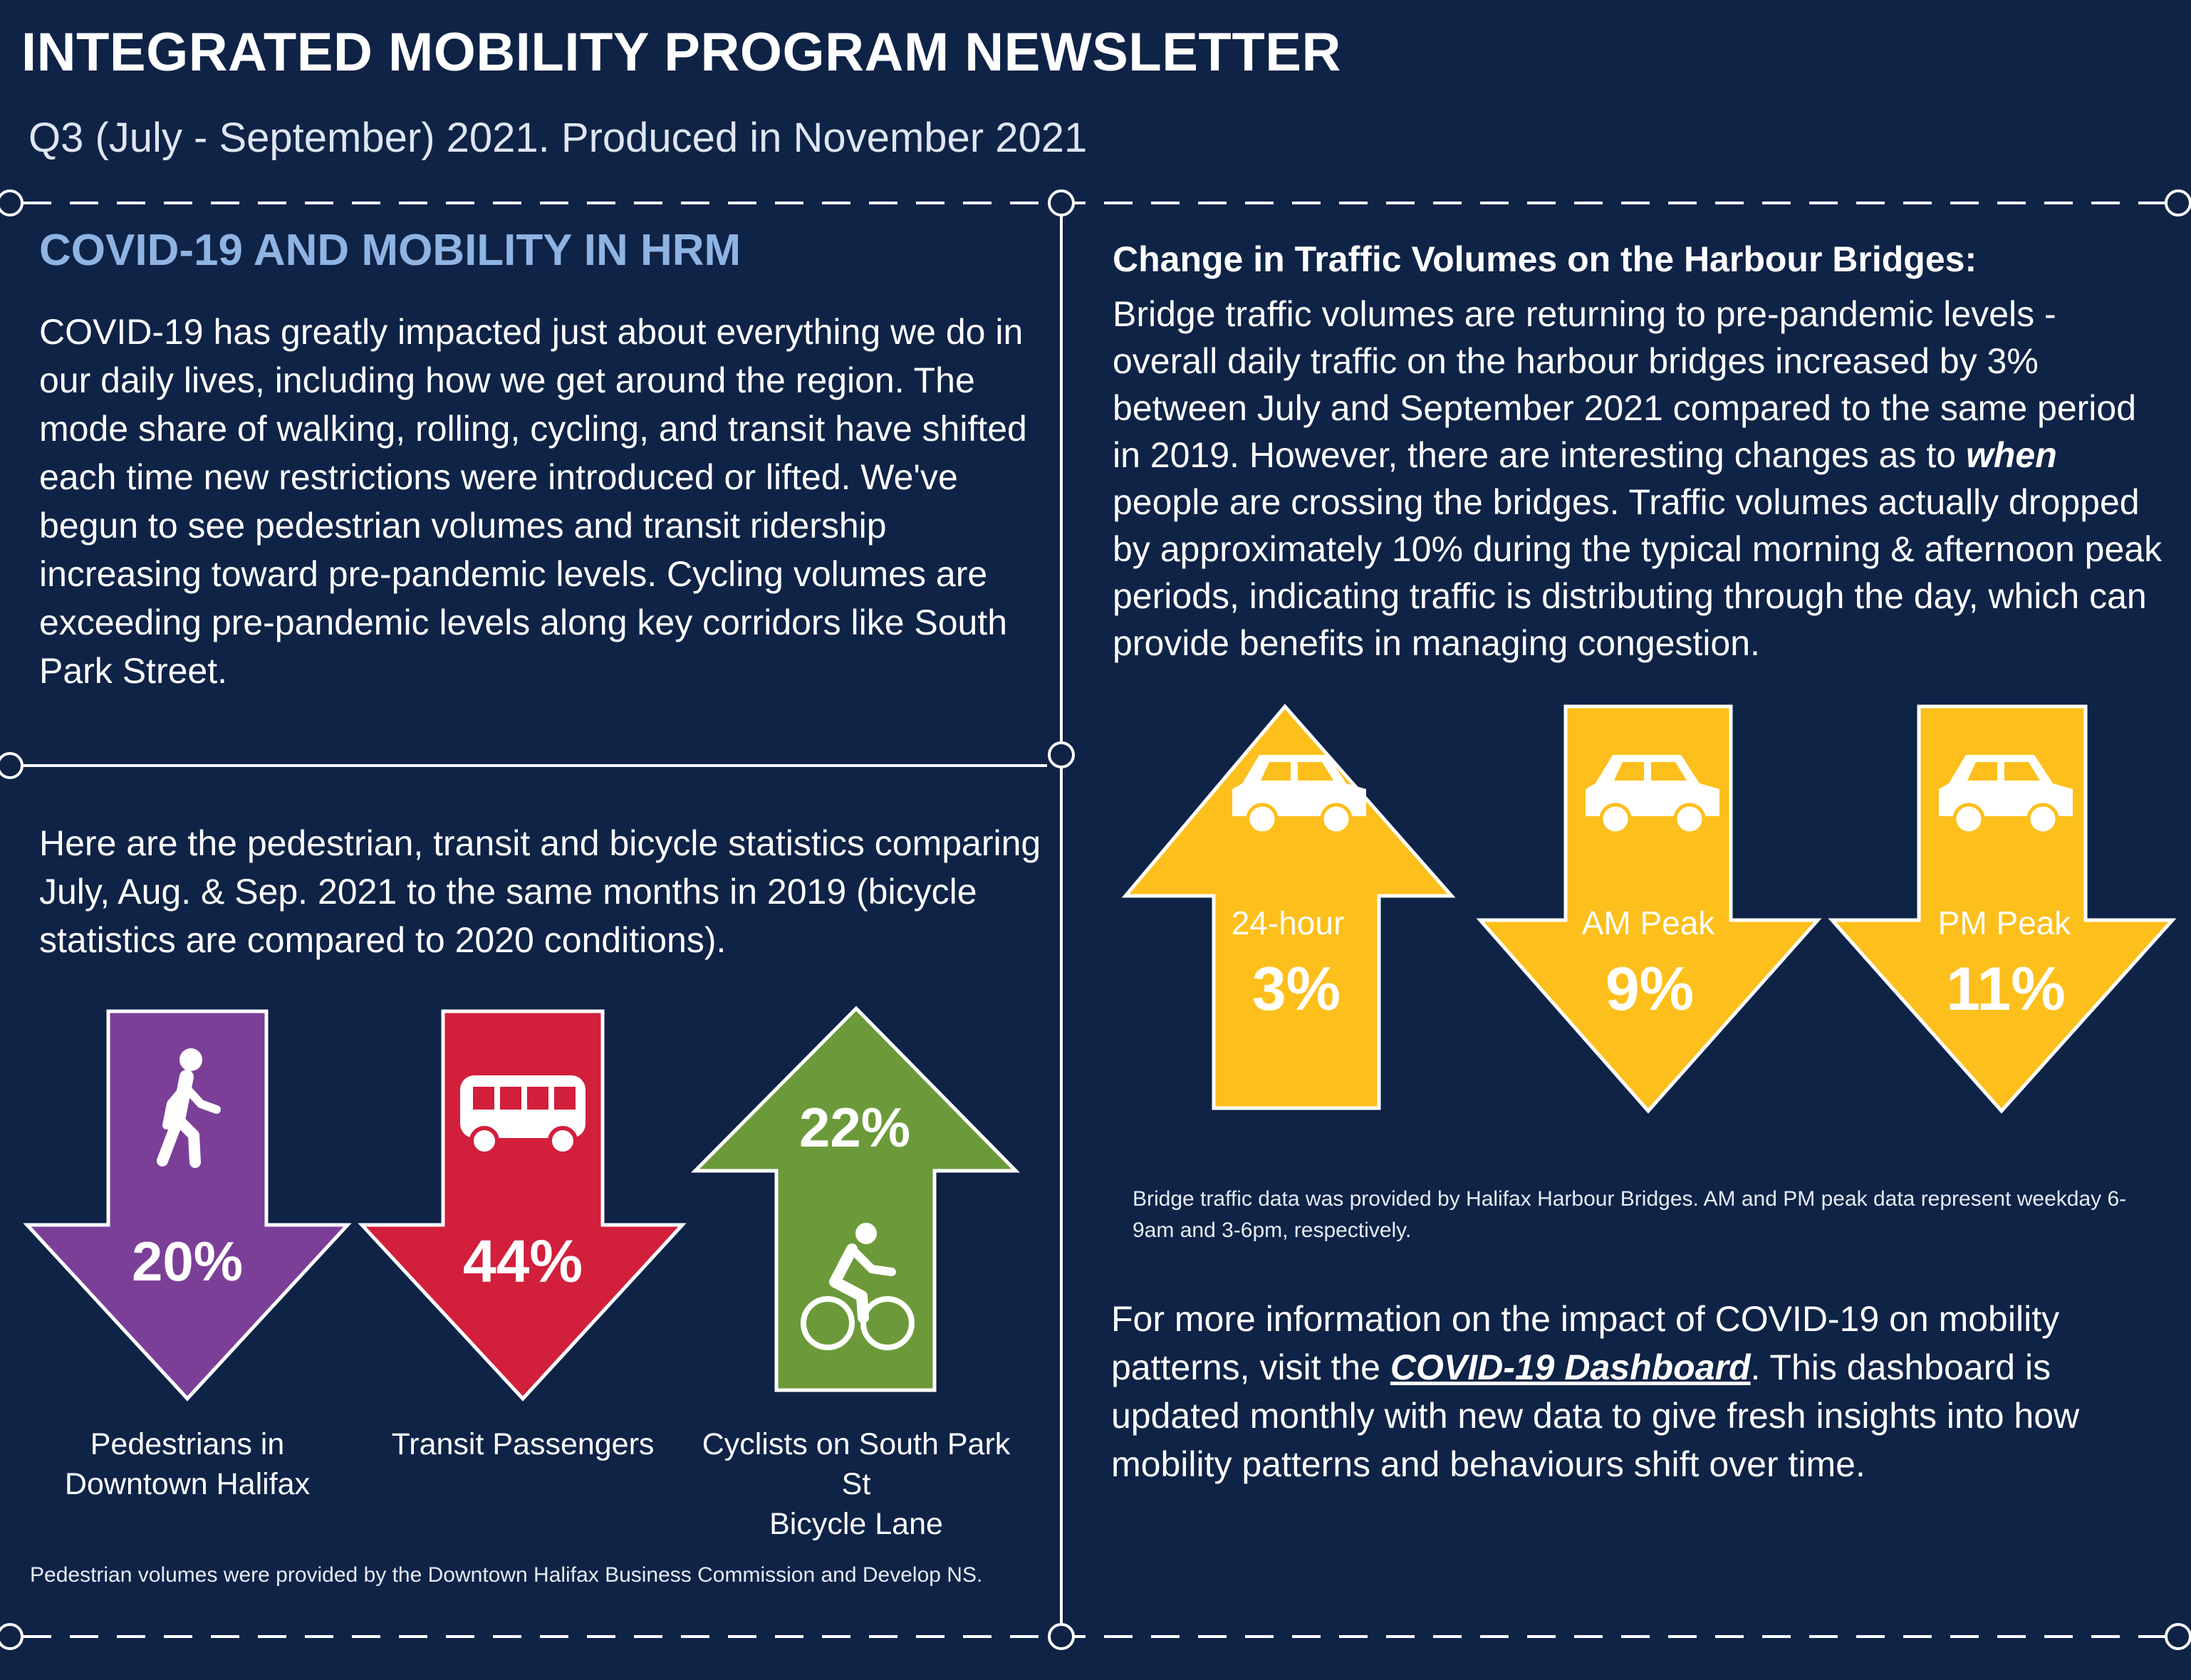 The height and width of the screenshot is (1680, 2191). I want to click on bridge-pm-peak-label: PM Peak, so click(2005, 923).